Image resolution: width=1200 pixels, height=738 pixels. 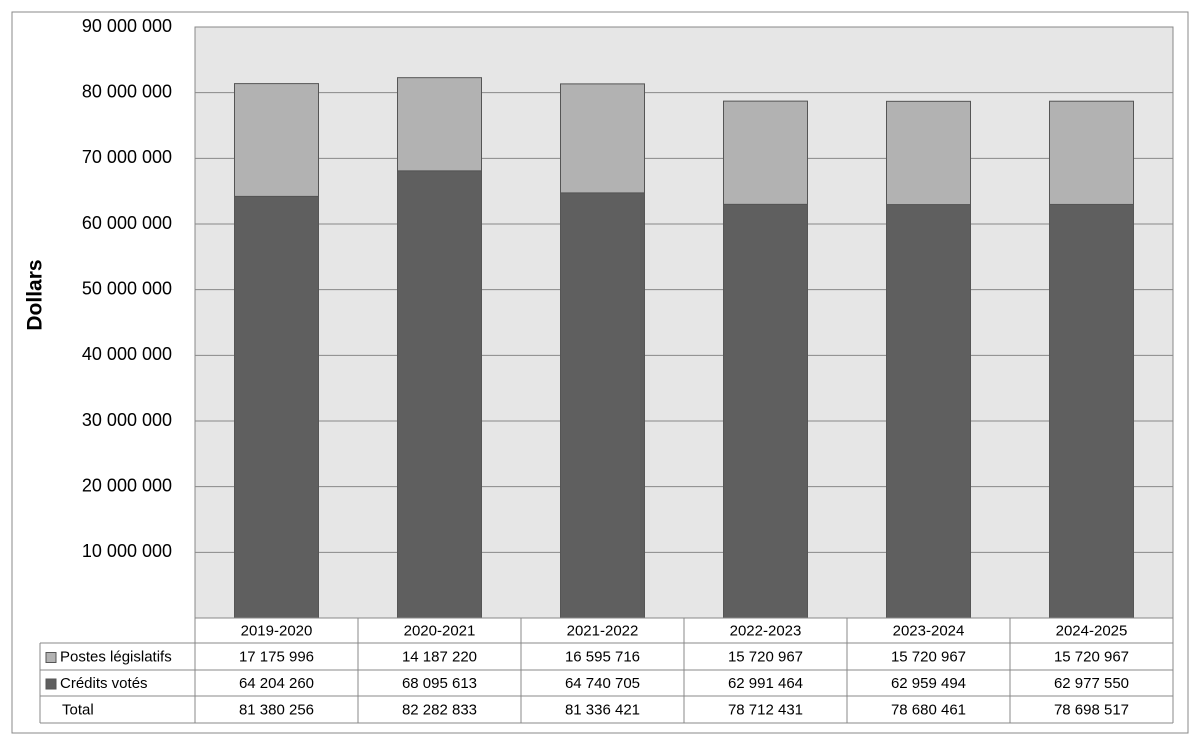 I want to click on x-tick-label: 2022-2023, so click(x=766, y=630).